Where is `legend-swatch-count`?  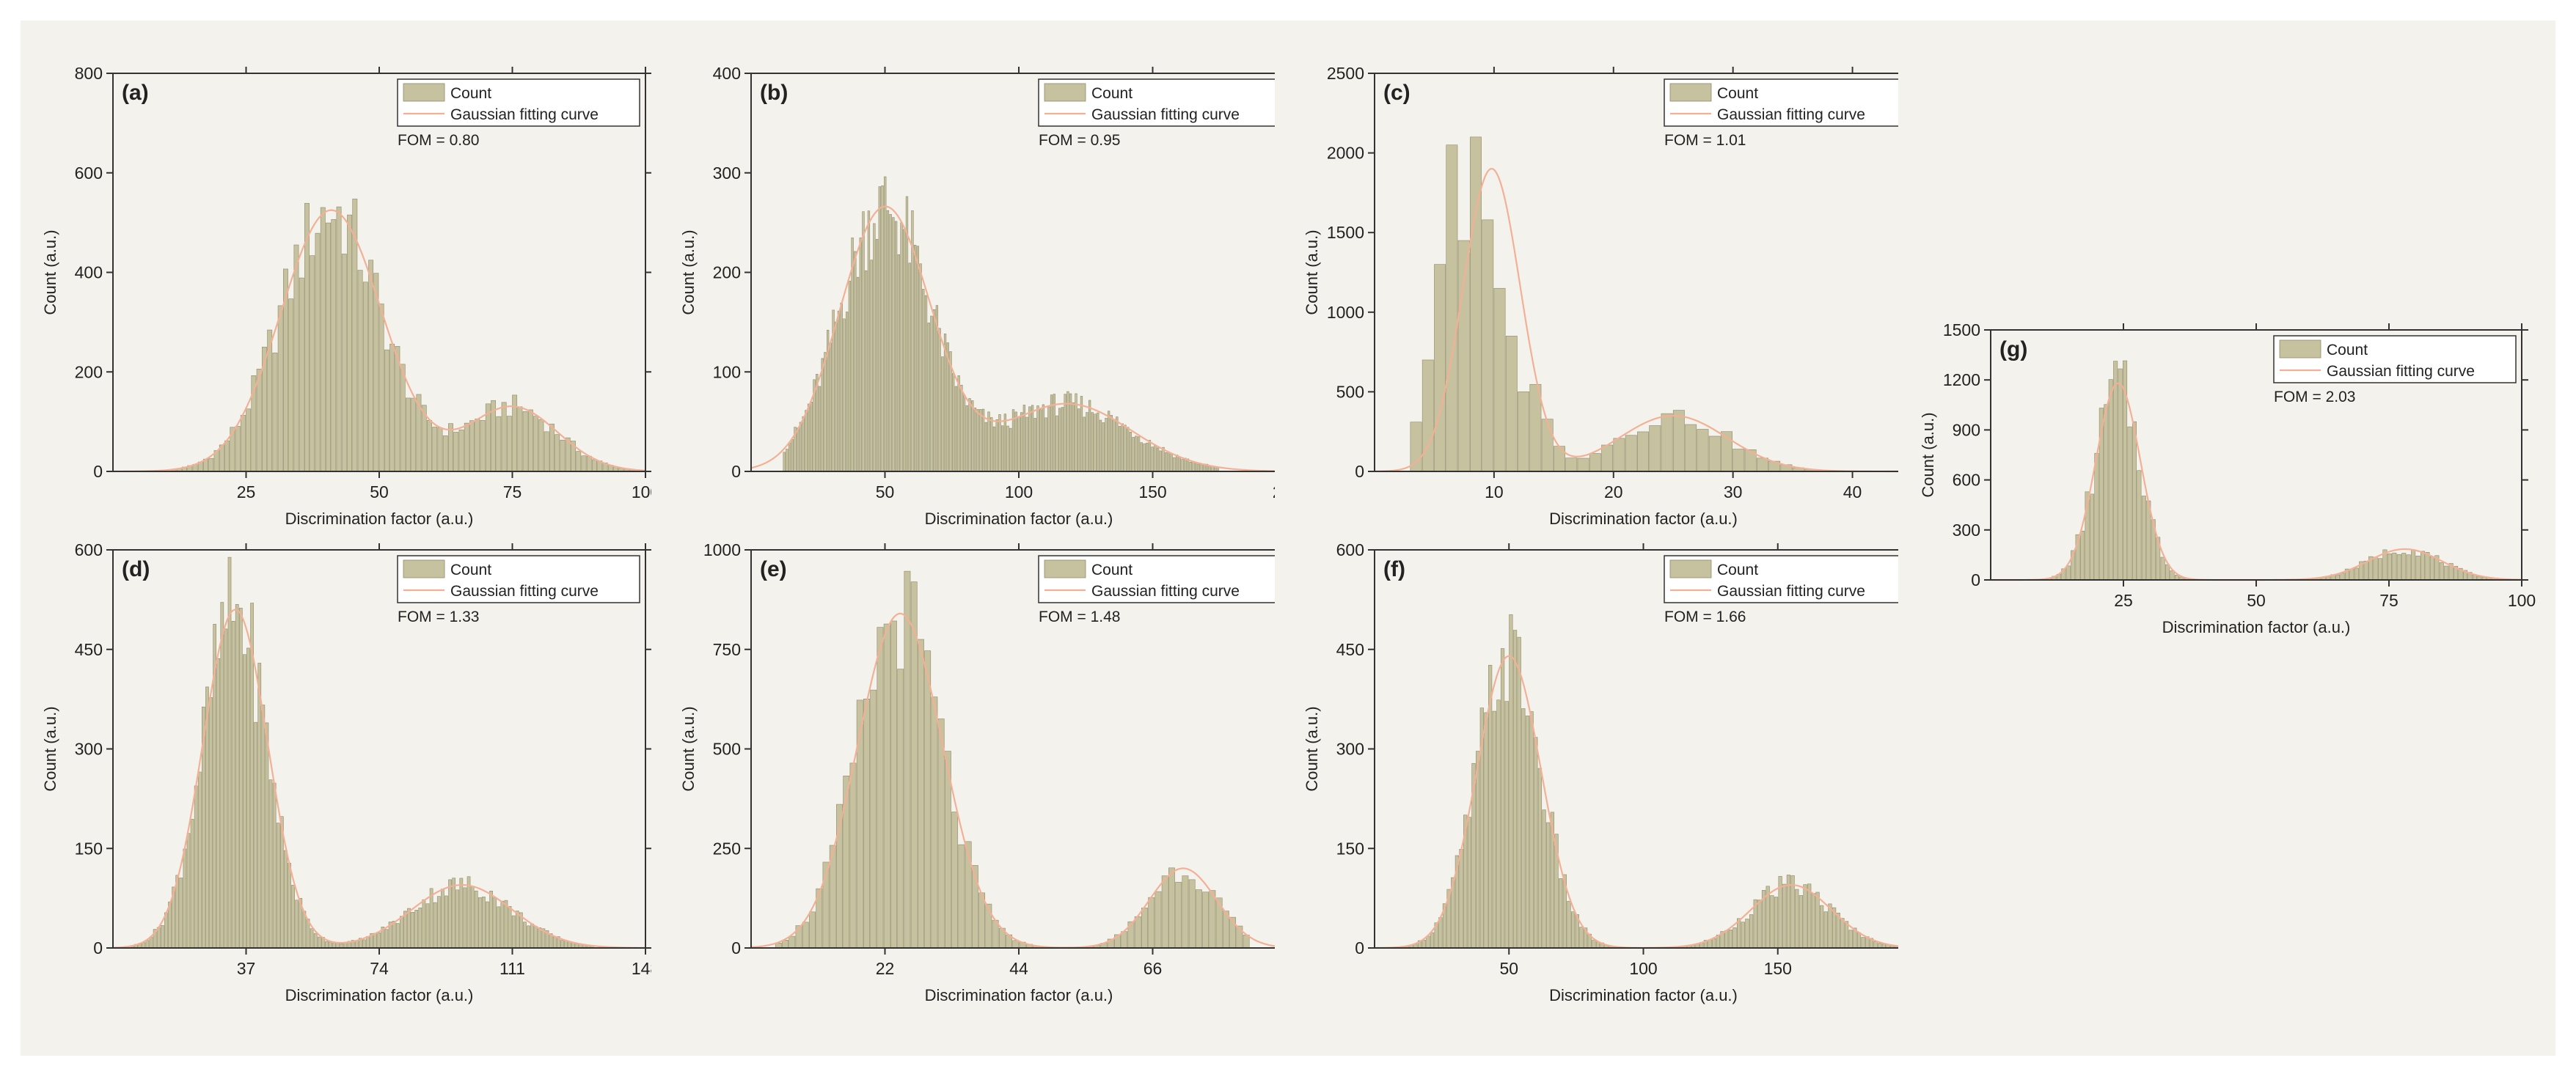 legend-swatch-count is located at coordinates (1690, 92).